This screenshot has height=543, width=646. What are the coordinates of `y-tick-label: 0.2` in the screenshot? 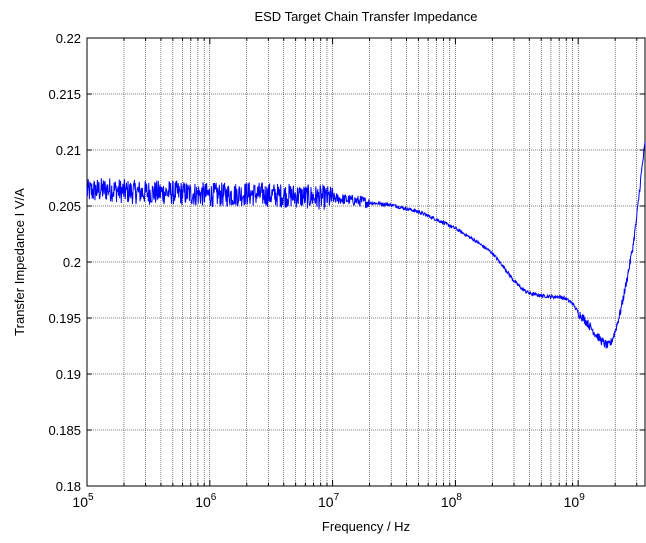 It's located at (72, 262).